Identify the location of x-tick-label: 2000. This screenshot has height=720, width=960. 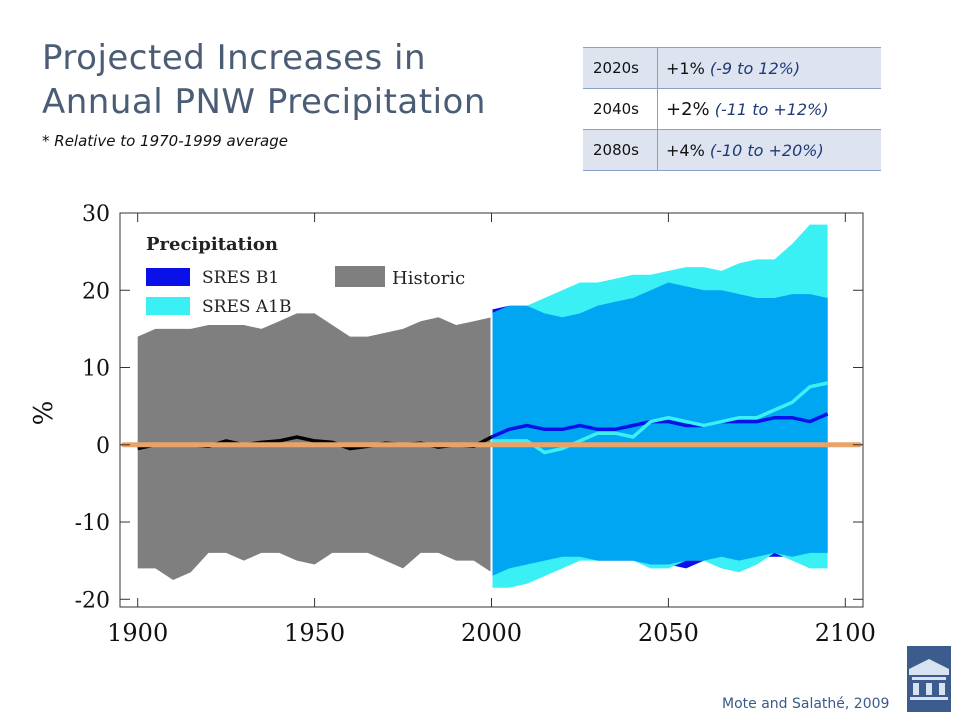
(491, 633).